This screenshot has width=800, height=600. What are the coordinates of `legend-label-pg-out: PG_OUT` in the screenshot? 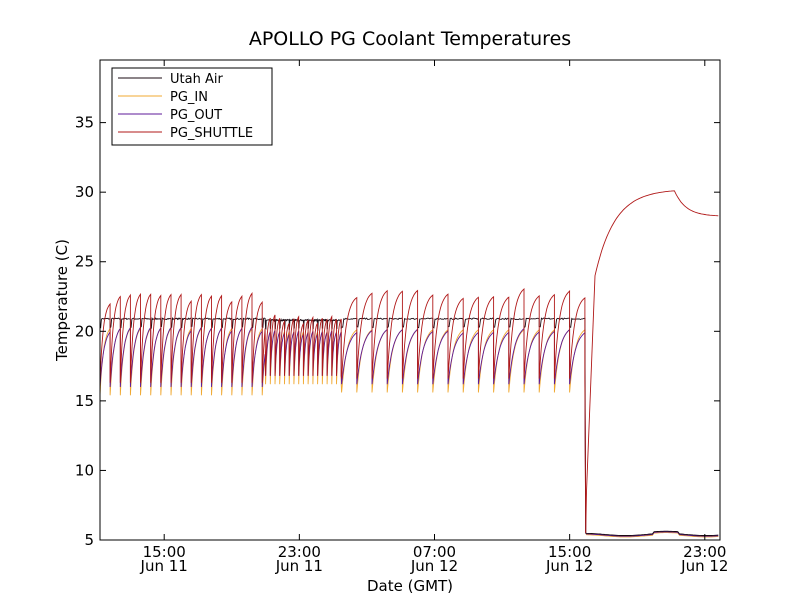 It's located at (196, 115).